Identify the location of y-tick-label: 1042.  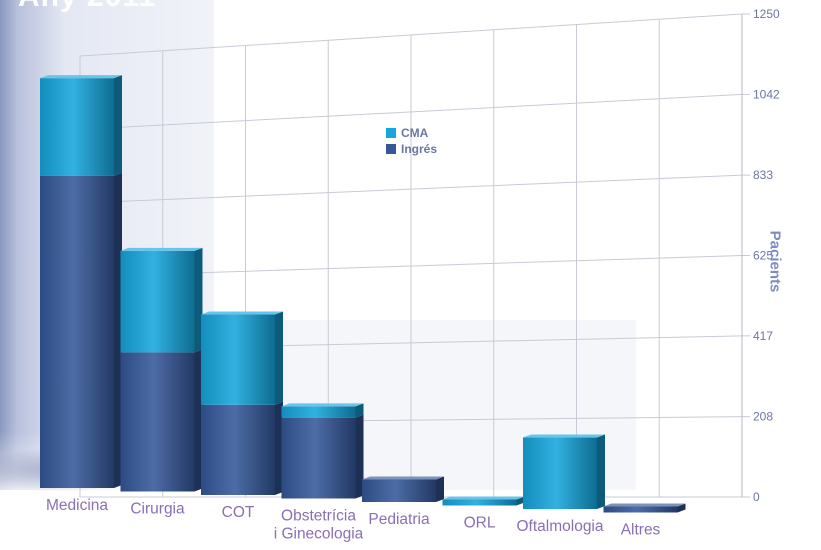
(766, 94).